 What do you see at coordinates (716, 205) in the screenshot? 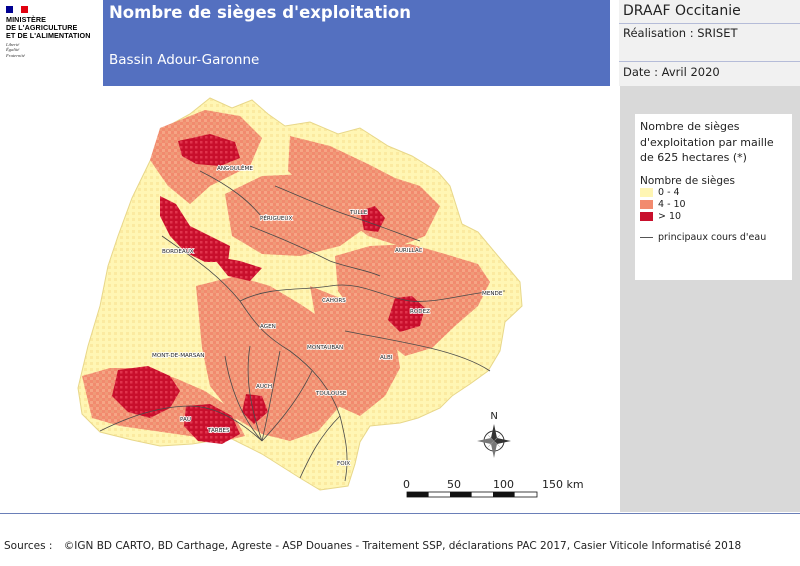
I see `legend-item: 4 - 10` at bounding box center [716, 205].